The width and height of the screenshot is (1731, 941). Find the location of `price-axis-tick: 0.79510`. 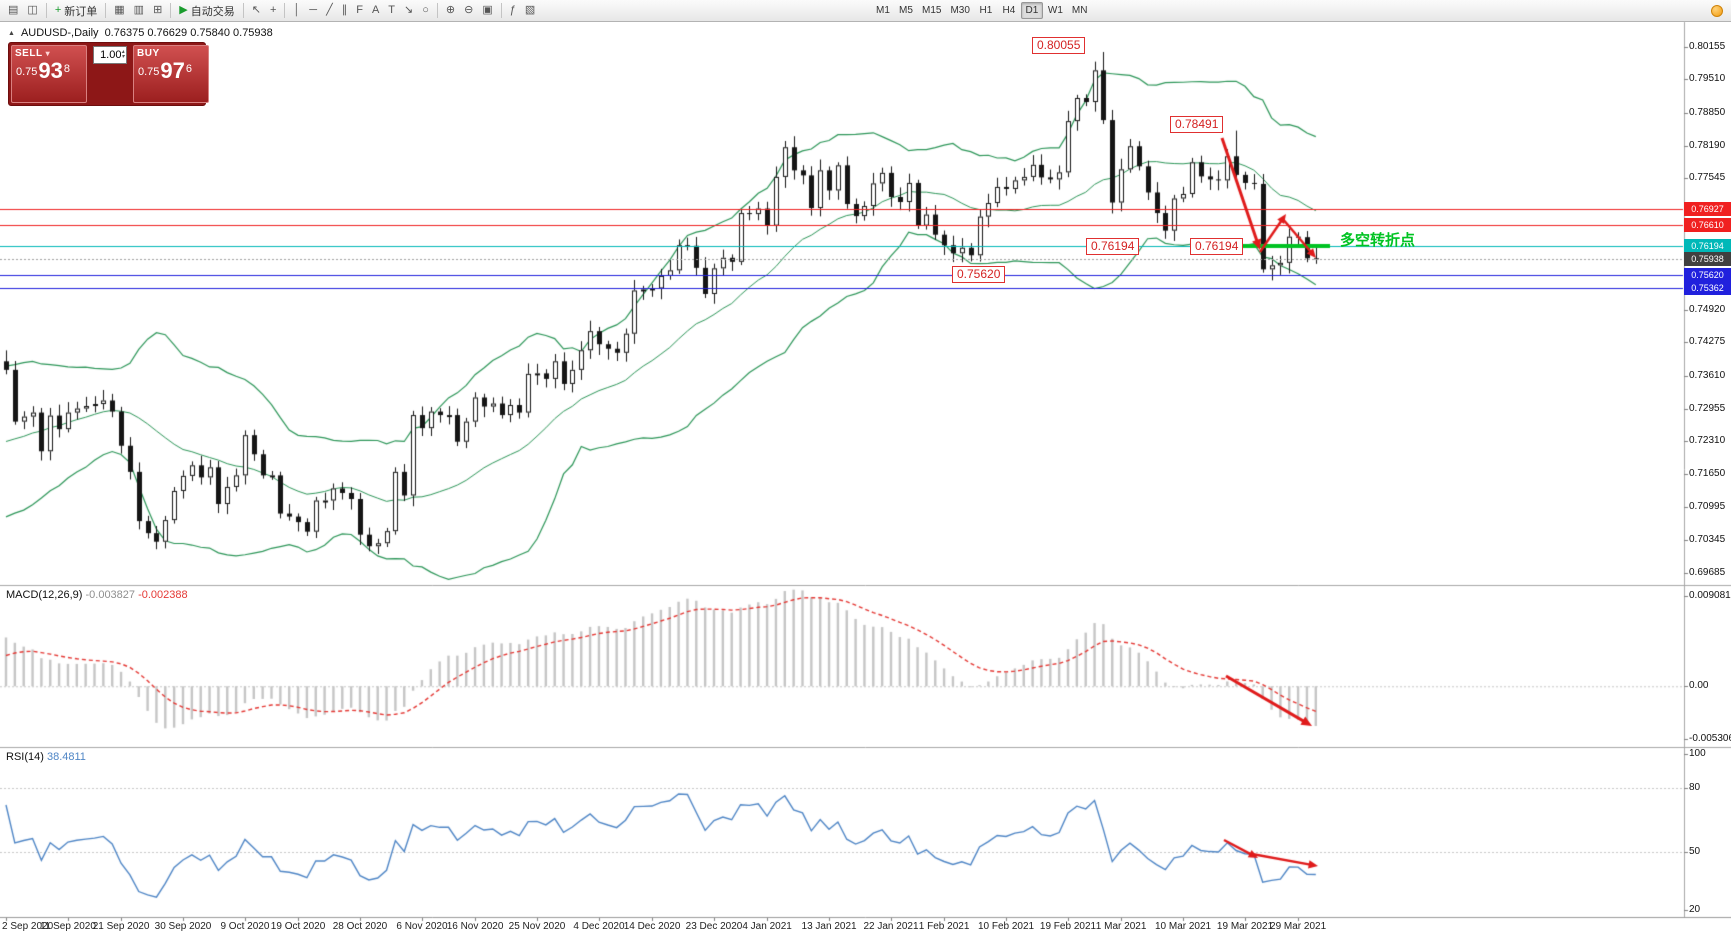

price-axis-tick: 0.79510 is located at coordinates (1707, 79).